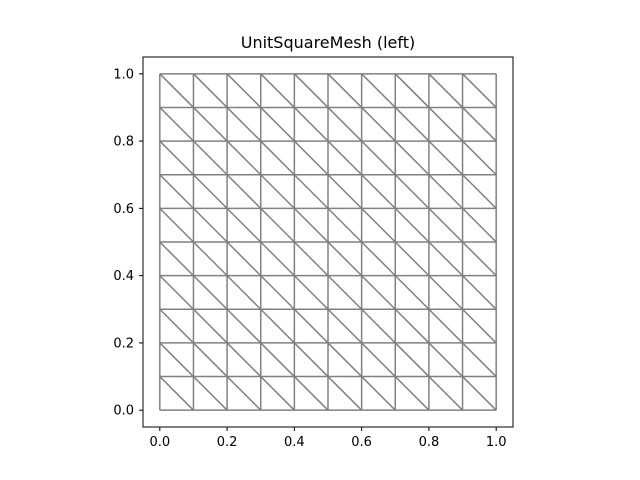  I want to click on y-tick-label: 0.8, so click(123, 142).